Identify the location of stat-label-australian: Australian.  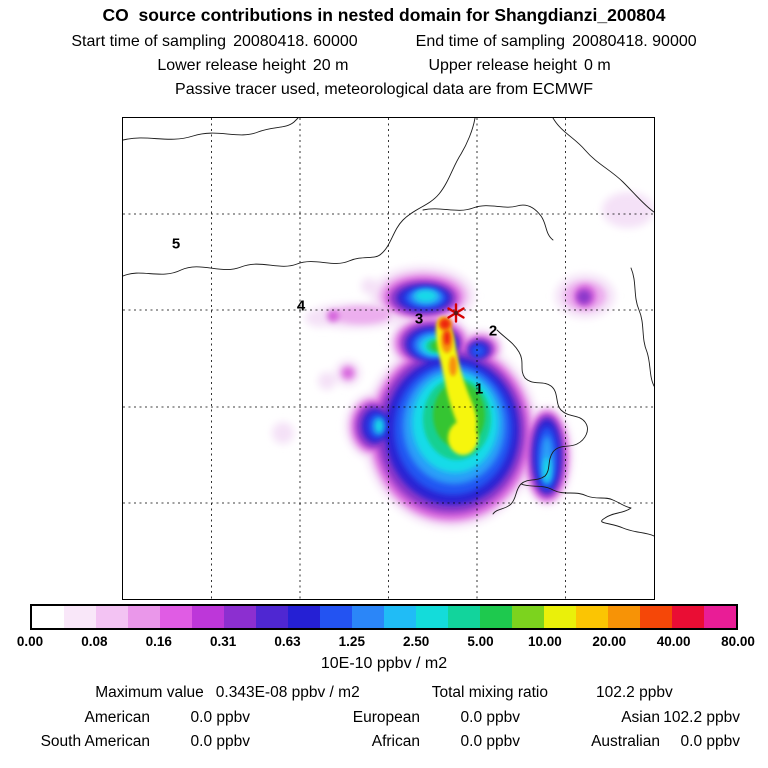
(625, 741).